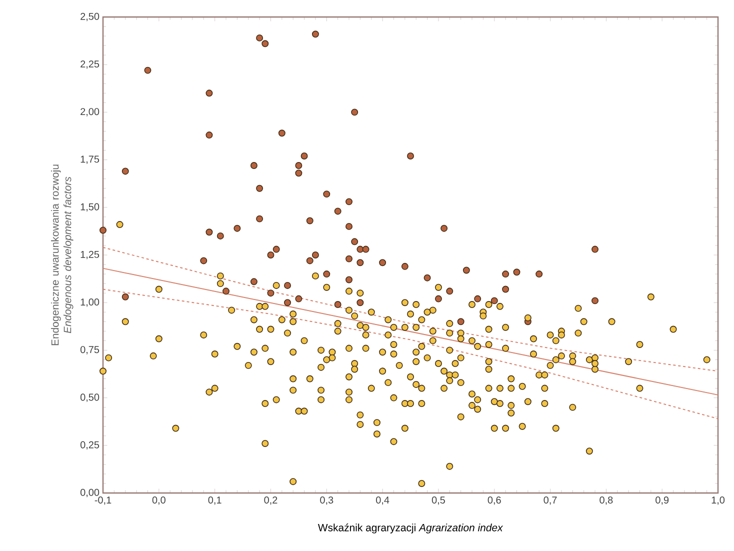 This screenshot has width=734, height=551. What do you see at coordinates (90, 255) in the screenshot?
I see `y-tick-label: 1,25` at bounding box center [90, 255].